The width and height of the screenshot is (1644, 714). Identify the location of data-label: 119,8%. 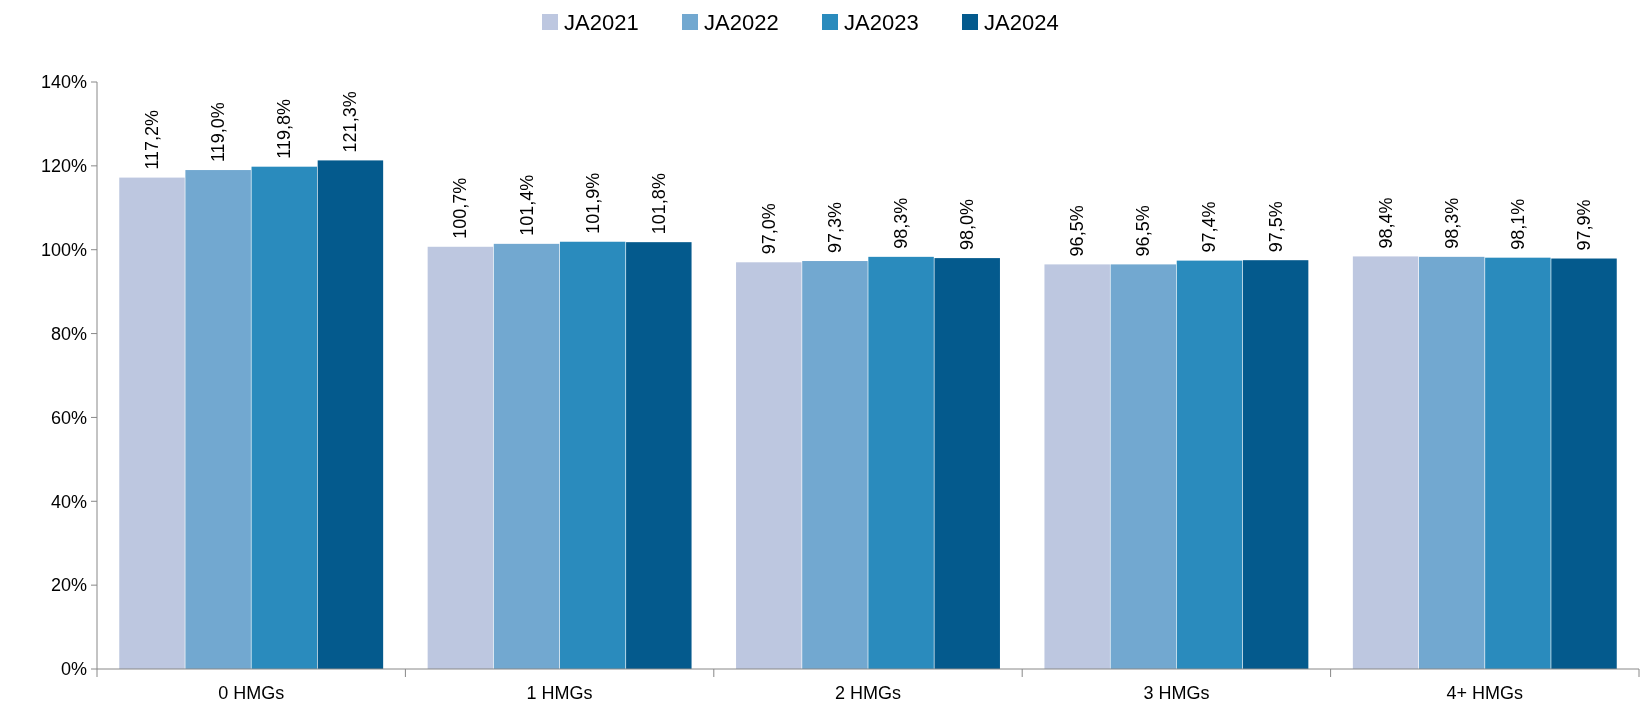
(284, 128).